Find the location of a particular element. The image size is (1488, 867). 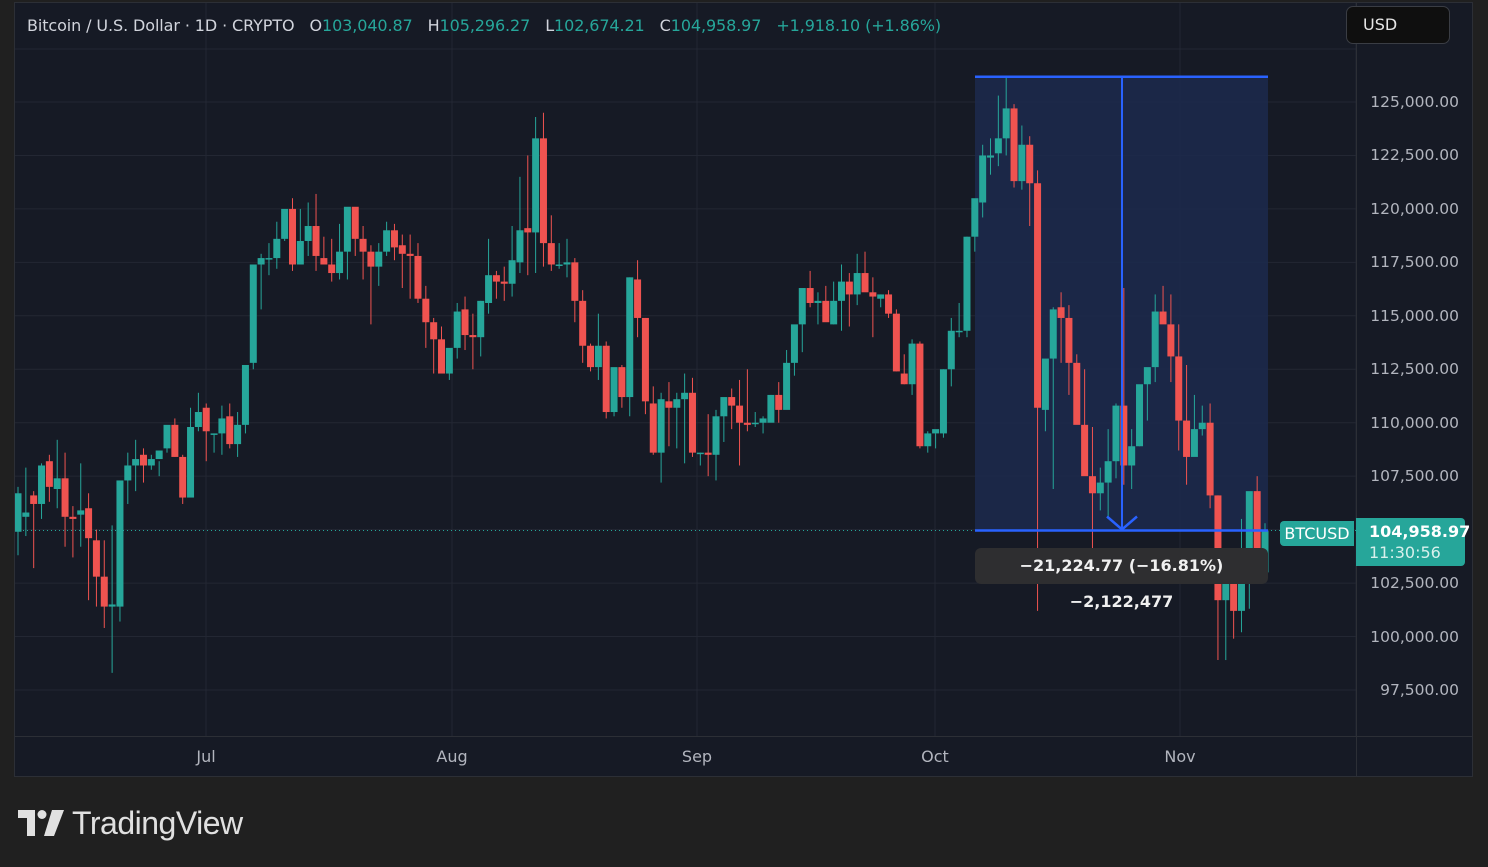

close-label: C is located at coordinates (665, 25).